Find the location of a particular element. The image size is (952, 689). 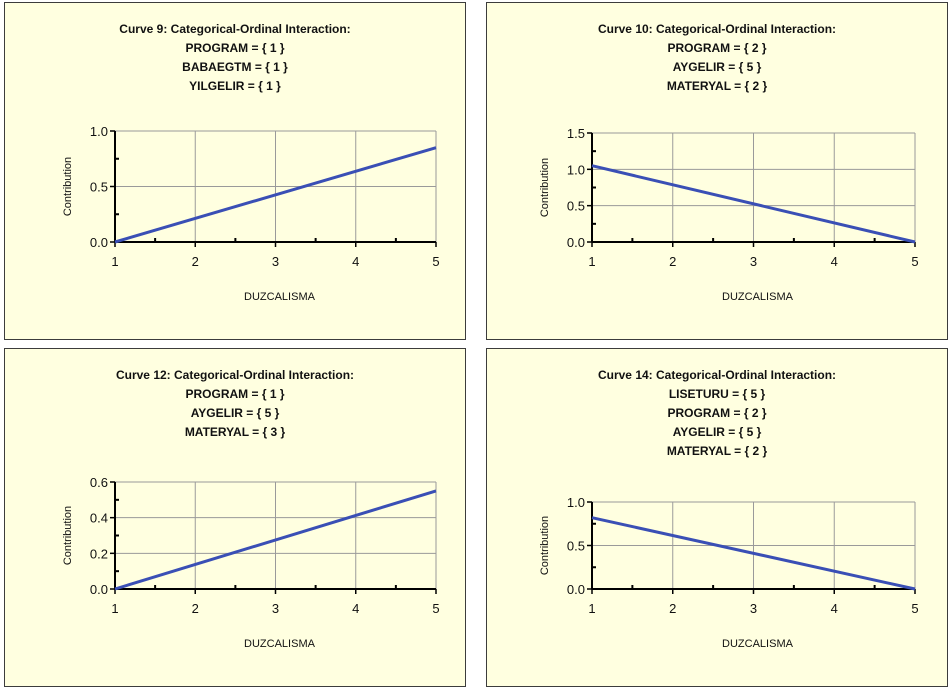

chart-subtitle-line: MATERYAL = { 3 } is located at coordinates (235, 432).